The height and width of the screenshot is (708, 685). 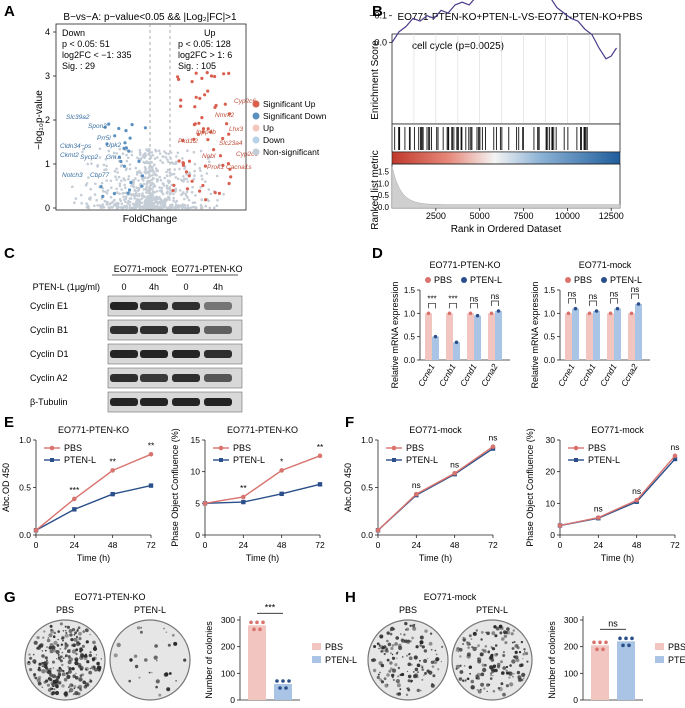 What do you see at coordinates (636, 491) in the screenshot?
I see `line-sig-label: ns` at bounding box center [636, 491].